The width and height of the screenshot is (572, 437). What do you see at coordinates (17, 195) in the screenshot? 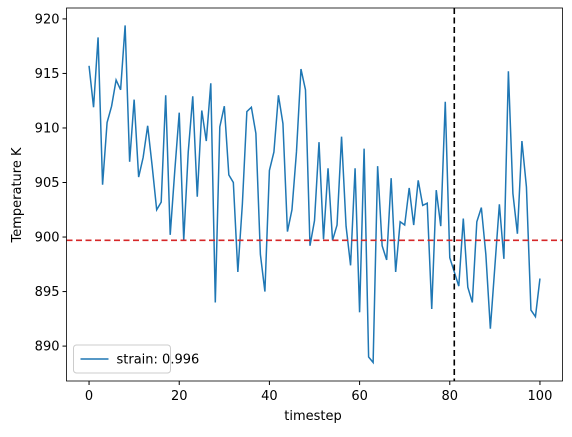
I see `y-axis-label: Temperature K` at bounding box center [17, 195].